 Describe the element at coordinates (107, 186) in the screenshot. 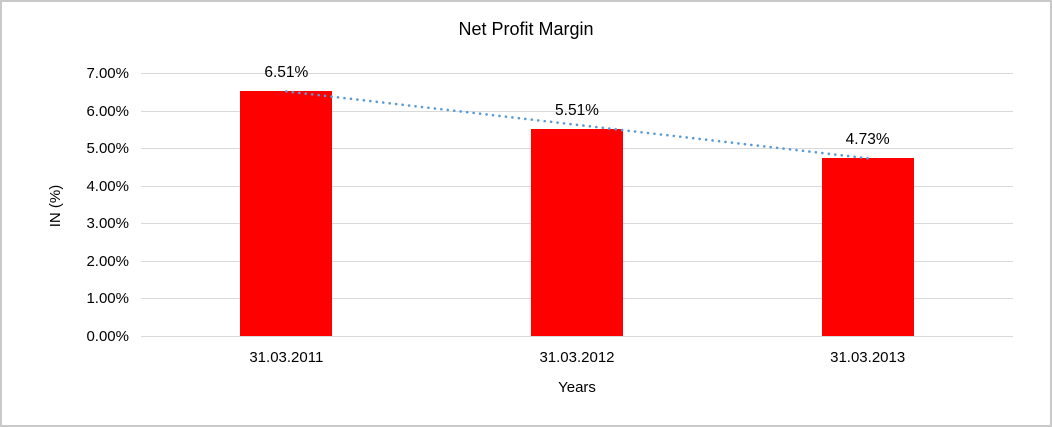

I see `y-axis-tick-label: 4.00%` at that location.